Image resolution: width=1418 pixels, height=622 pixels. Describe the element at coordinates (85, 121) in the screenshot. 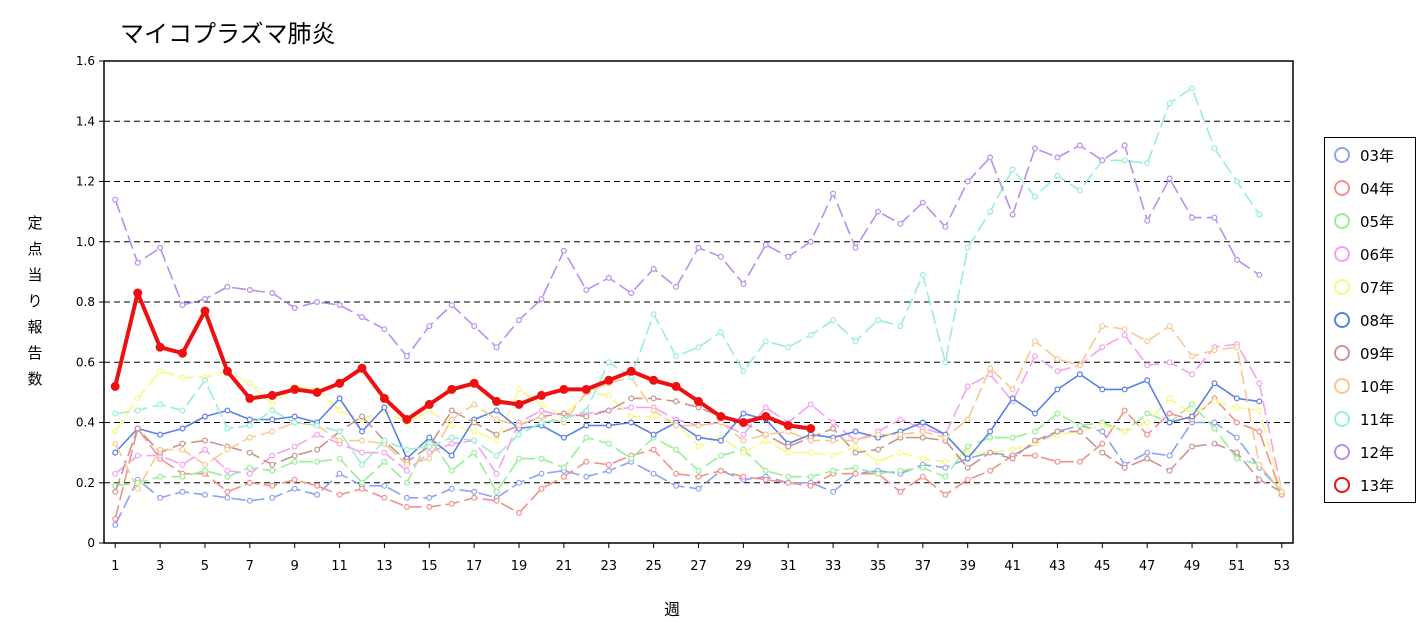

I see `y-tick-label: 1.4` at that location.